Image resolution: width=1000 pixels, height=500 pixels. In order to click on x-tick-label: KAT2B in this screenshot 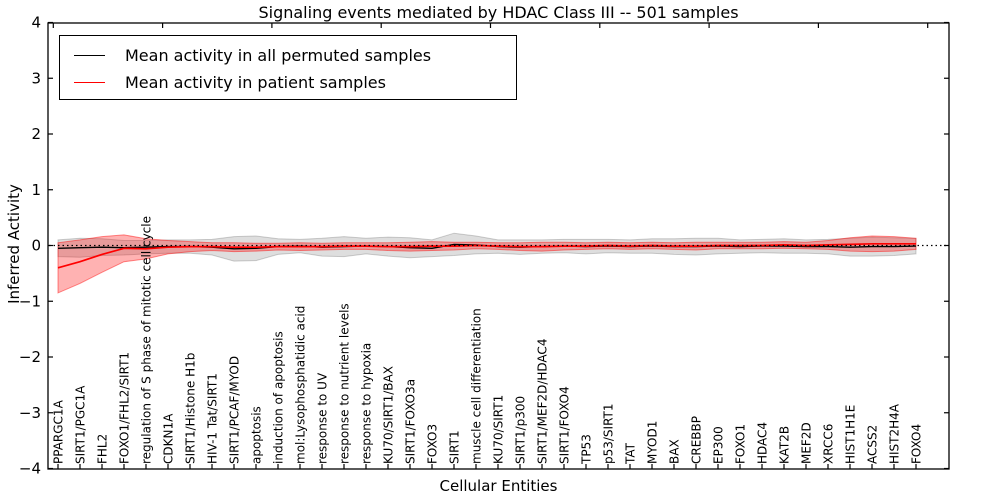, I will do `click(785, 445)`.